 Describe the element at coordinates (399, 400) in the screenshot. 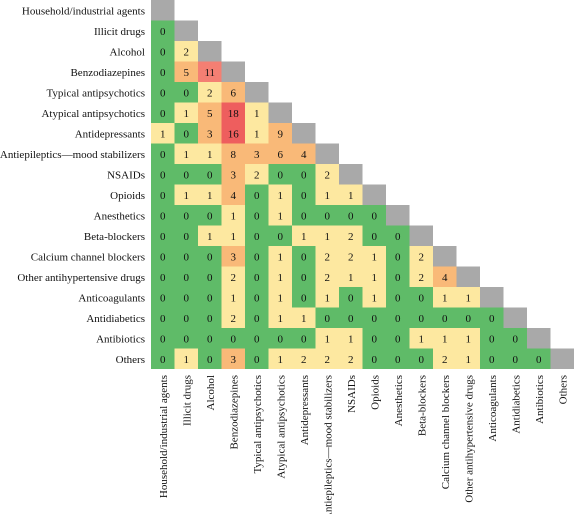

I see `column-label: Anesthetics` at that location.